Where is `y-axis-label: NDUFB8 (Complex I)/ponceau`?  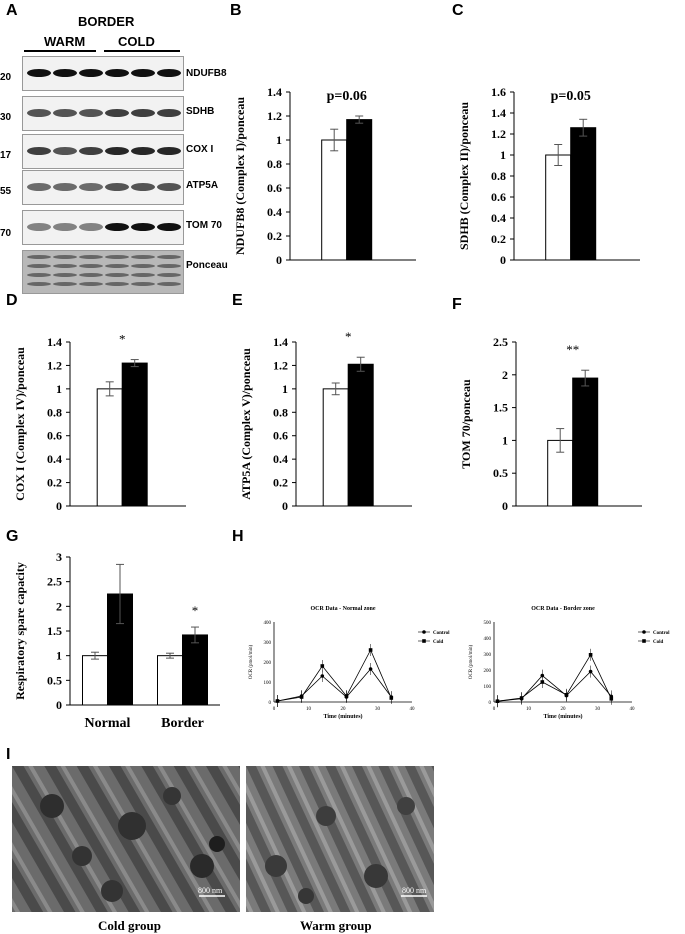
y-axis-label: NDUFB8 (Complex I)/ponceau is located at coordinates (240, 176).